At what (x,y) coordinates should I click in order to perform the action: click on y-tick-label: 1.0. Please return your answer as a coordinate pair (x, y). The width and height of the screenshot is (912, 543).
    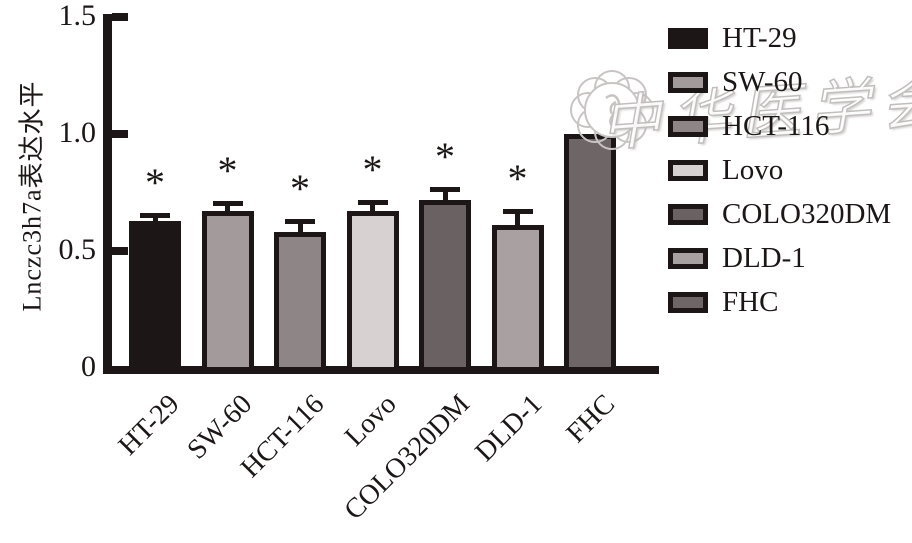
    Looking at the image, I should click on (77, 132).